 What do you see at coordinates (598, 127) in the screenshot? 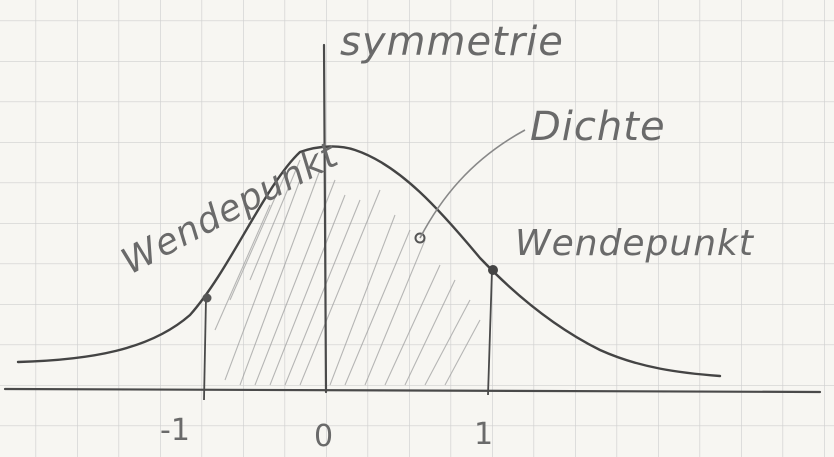
I see `dichte-label: Dichte` at bounding box center [598, 127].